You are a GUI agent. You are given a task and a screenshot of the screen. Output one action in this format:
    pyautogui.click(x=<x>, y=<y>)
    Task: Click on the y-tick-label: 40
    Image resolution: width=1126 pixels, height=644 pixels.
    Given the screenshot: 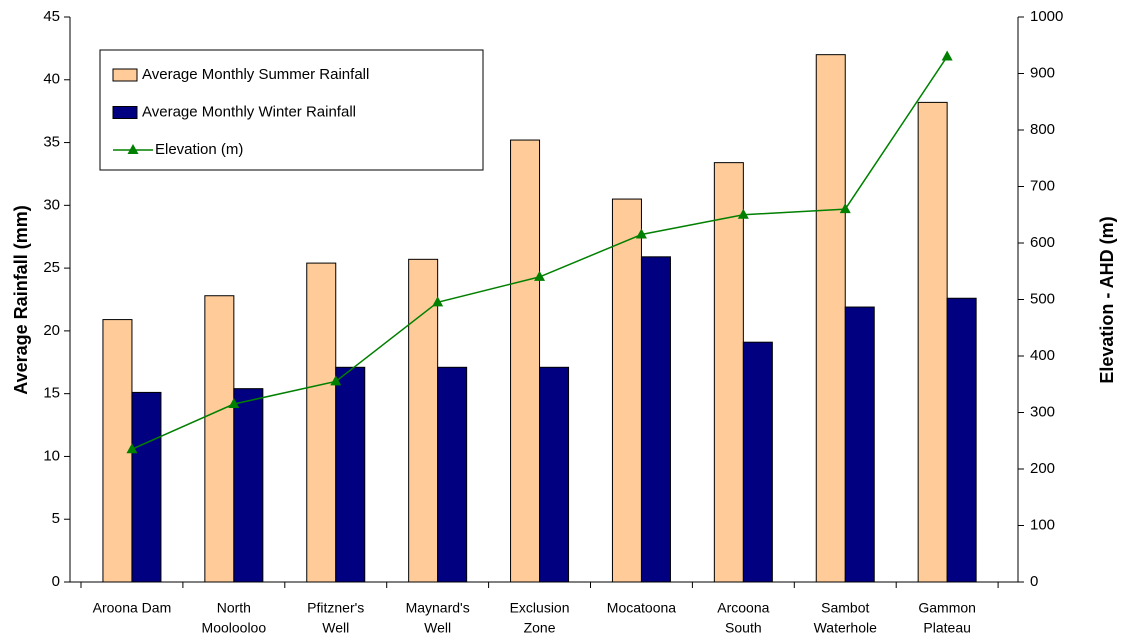 What is the action you would take?
    pyautogui.click(x=51, y=79)
    